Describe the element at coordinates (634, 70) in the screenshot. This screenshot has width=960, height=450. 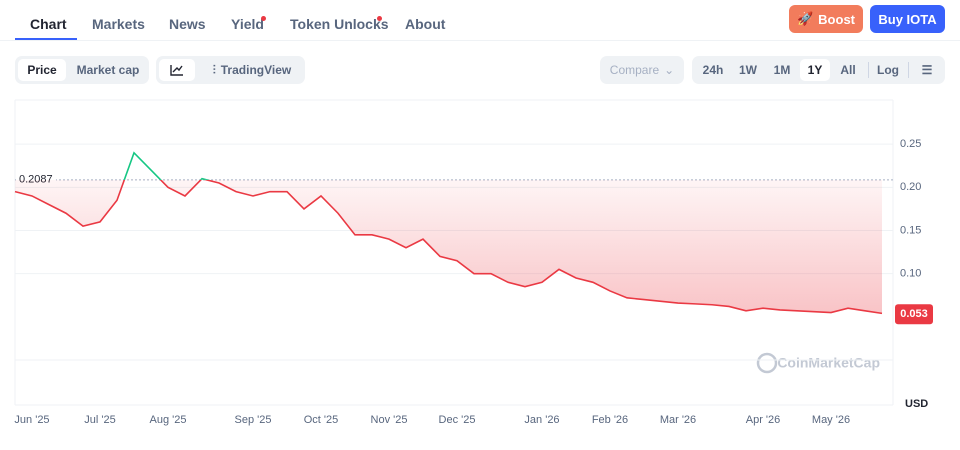
I see `compare-label: Compare` at that location.